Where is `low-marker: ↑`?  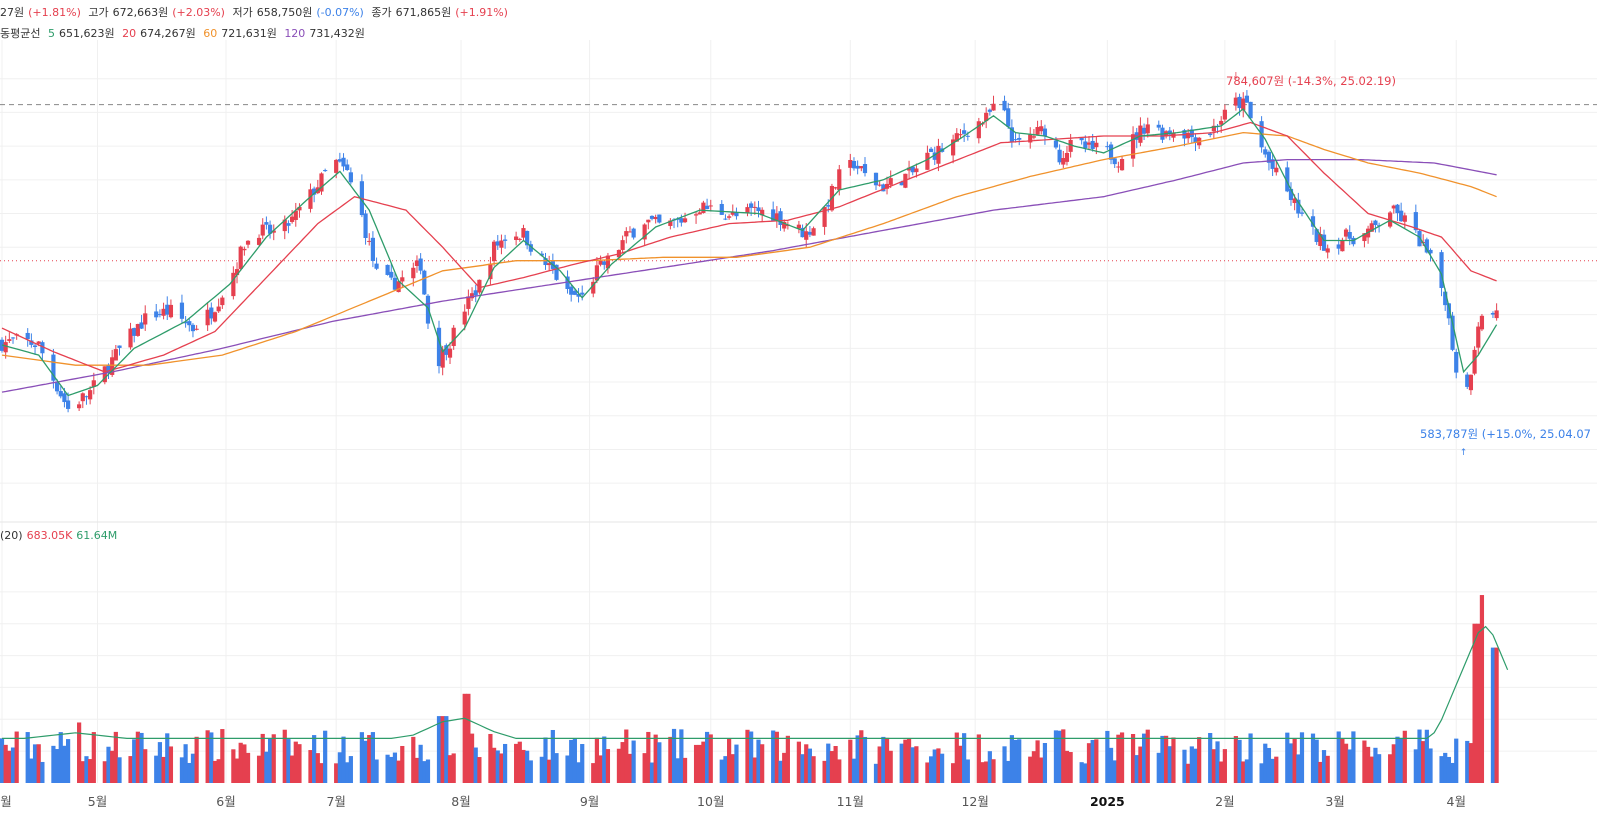 low-marker: ↑ is located at coordinates (1464, 453).